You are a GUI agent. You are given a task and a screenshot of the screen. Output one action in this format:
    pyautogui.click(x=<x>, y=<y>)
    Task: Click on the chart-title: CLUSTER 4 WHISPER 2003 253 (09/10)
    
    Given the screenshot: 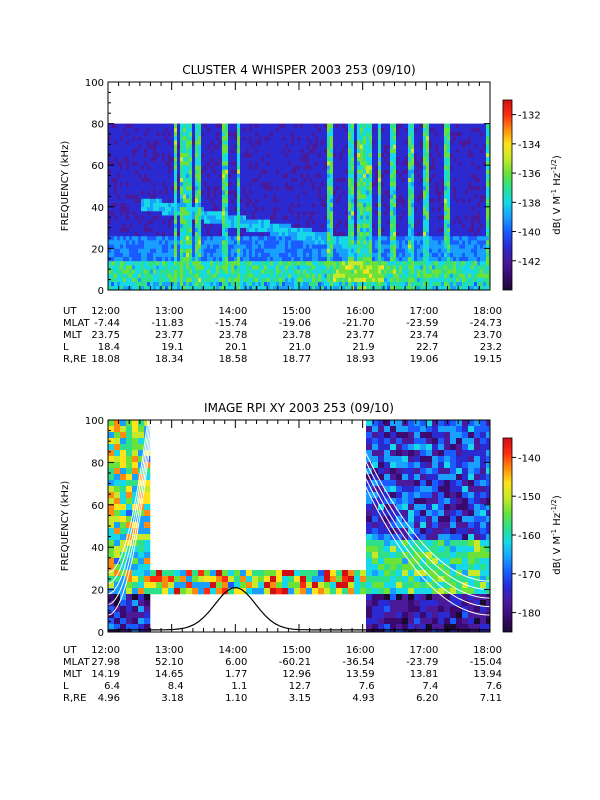 What is the action you would take?
    pyautogui.click(x=298, y=70)
    